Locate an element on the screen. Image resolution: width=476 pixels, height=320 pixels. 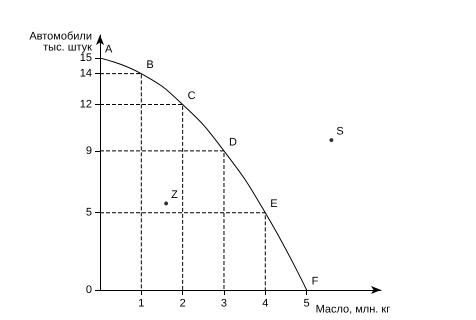
y-tick-label: 15 is located at coordinates (86, 58).